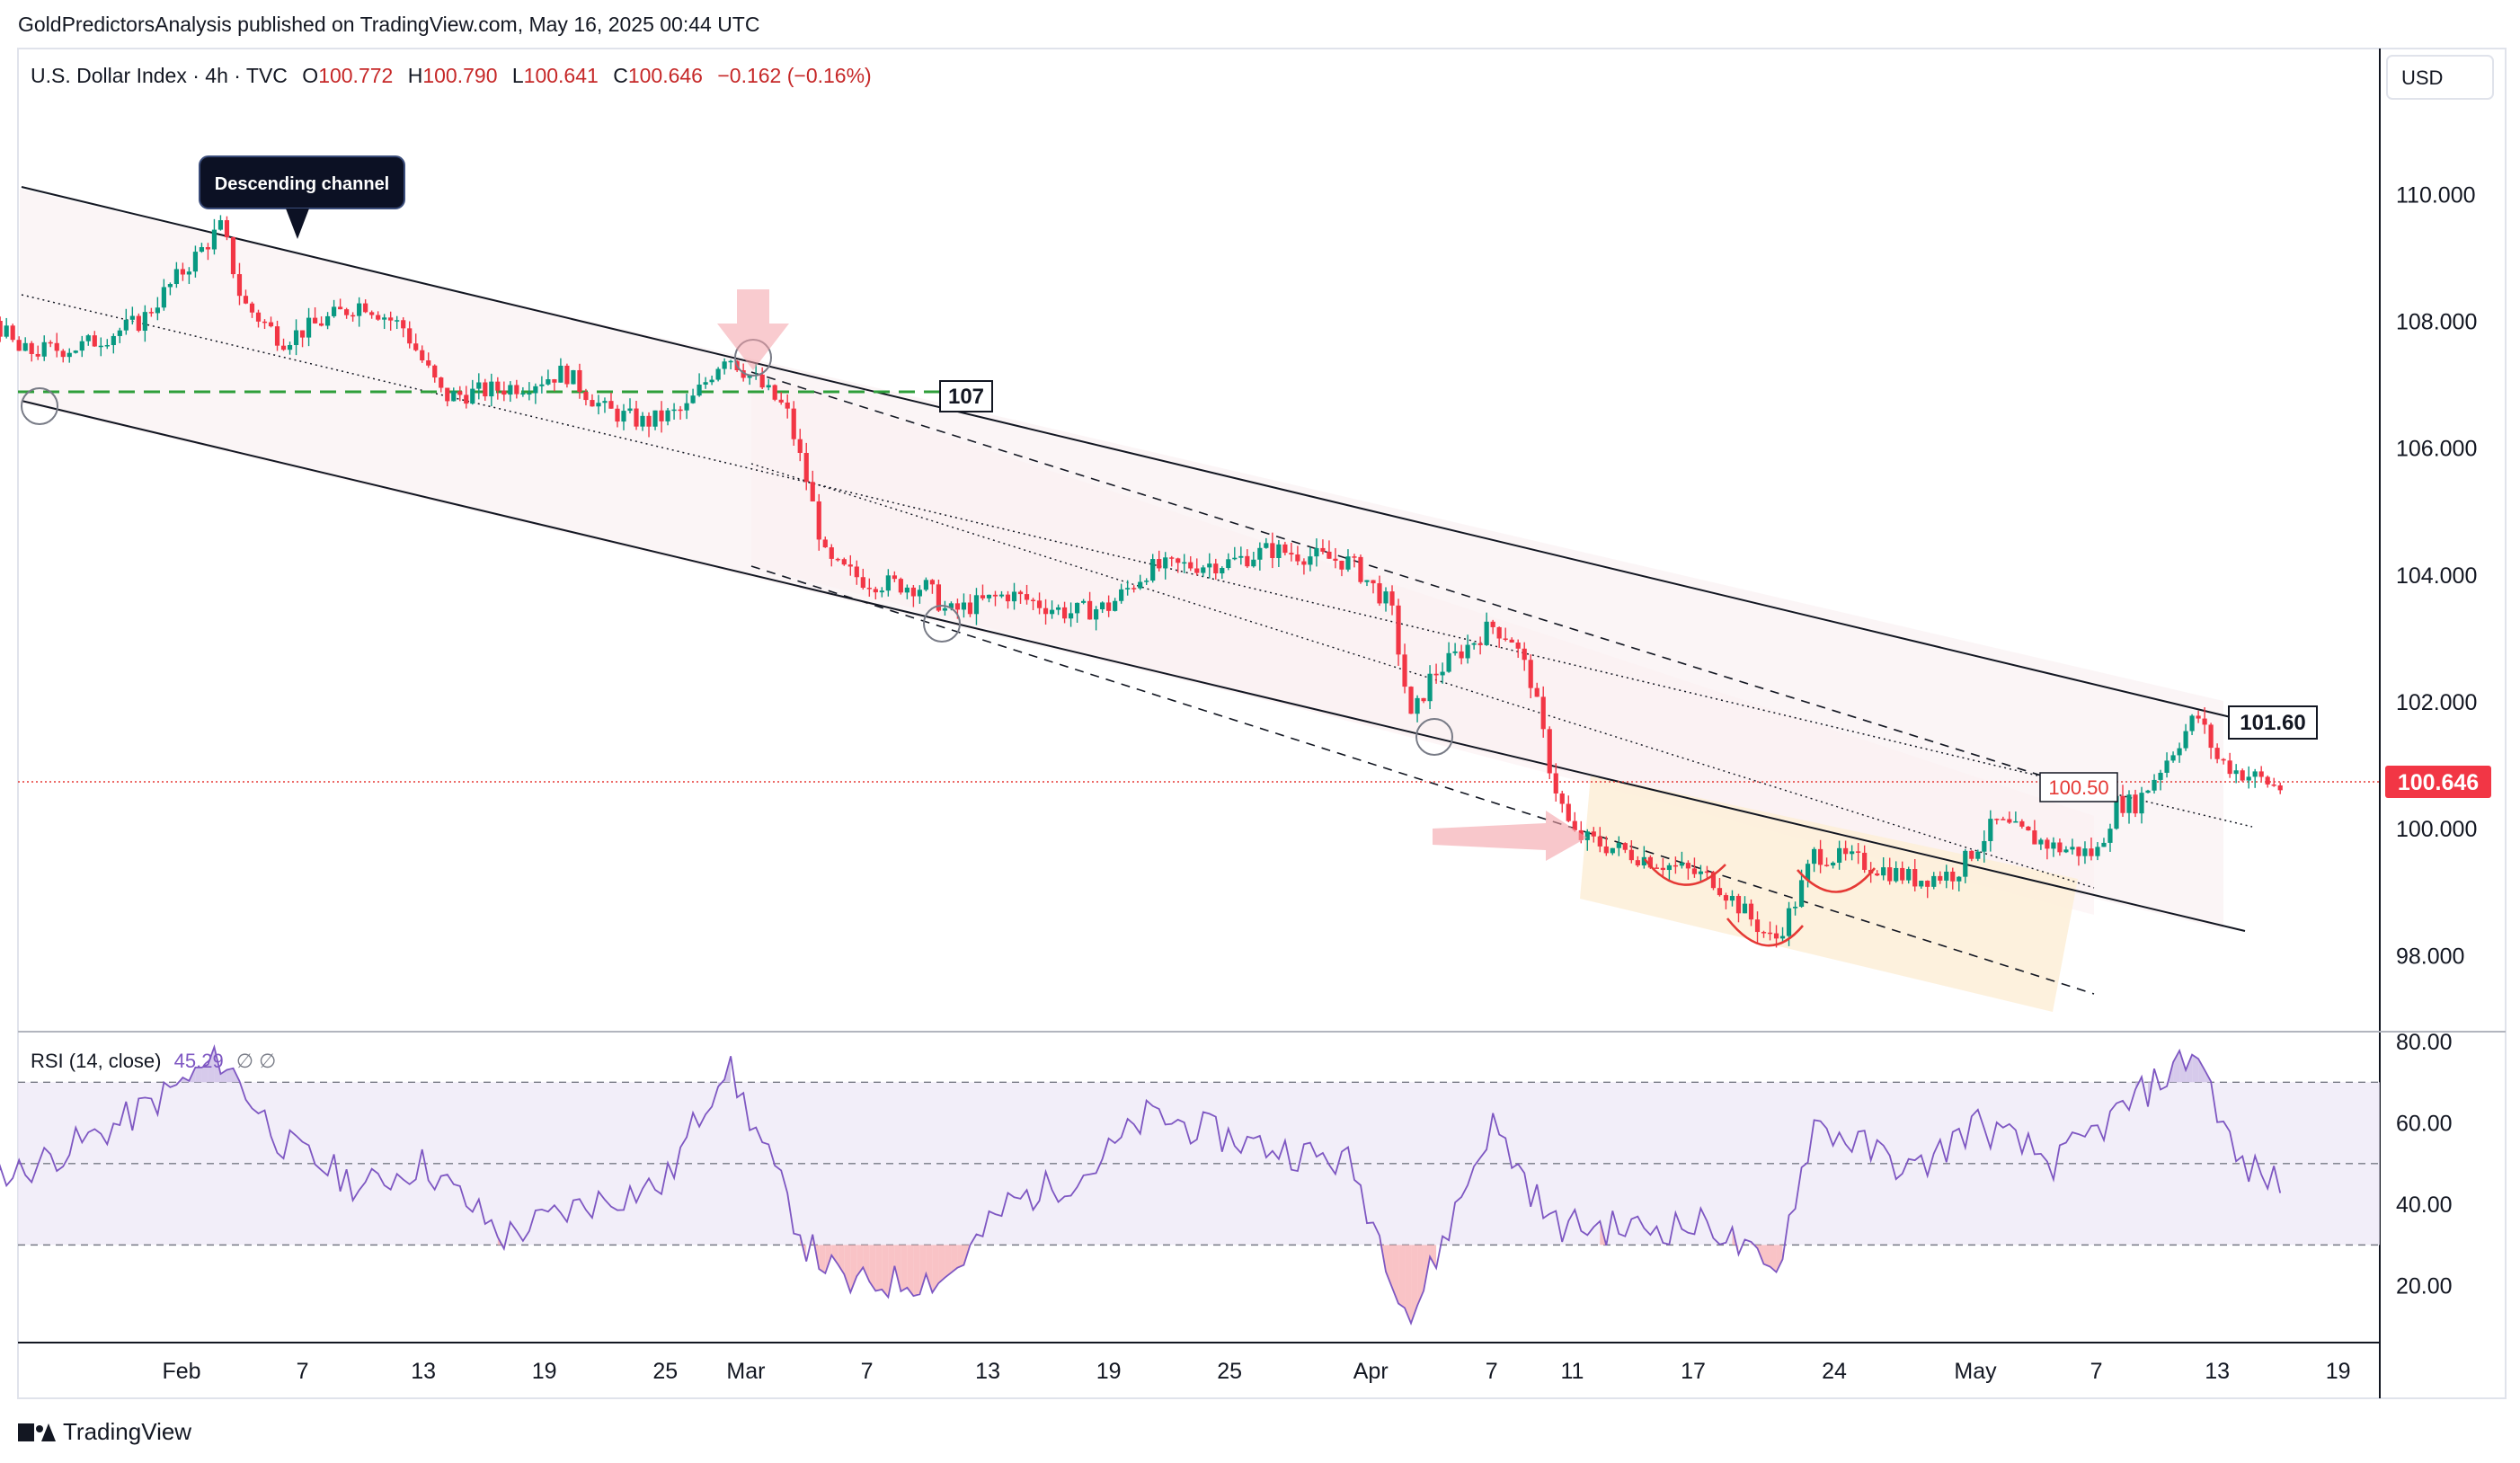 The width and height of the screenshot is (2520, 1463). What do you see at coordinates (2078, 787) in the screenshot?
I see `level-100-50-box` at bounding box center [2078, 787].